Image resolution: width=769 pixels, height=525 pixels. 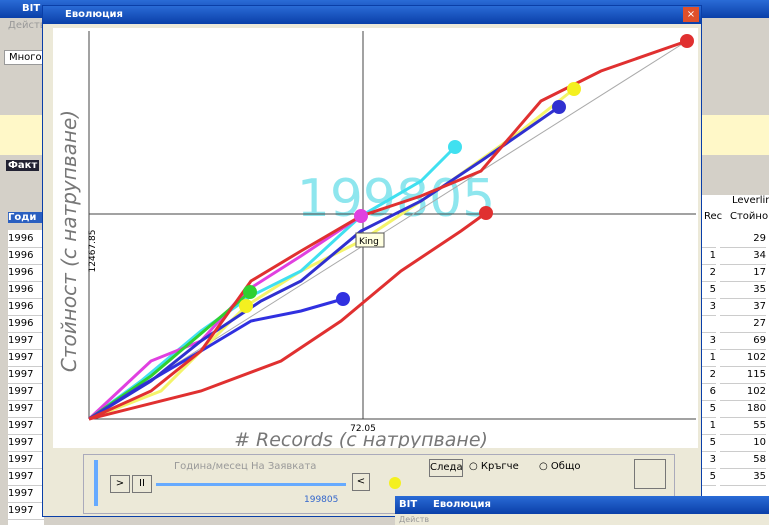 What do you see at coordinates (691, 14) in the screenshot?
I see `close: ×` at bounding box center [691, 14].